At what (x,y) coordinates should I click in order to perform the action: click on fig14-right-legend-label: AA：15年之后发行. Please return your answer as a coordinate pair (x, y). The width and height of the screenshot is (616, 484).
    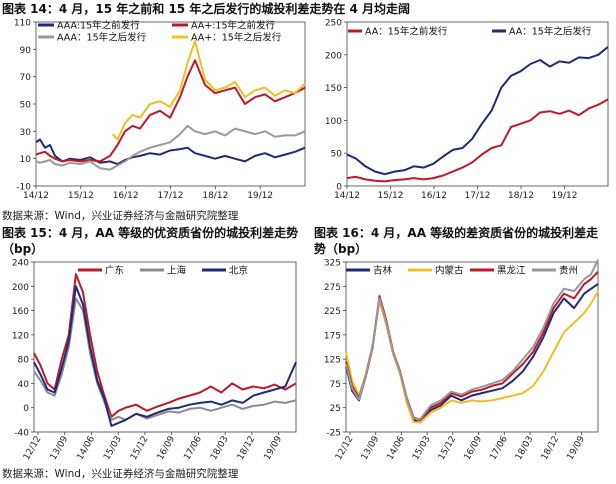
    Looking at the image, I should click on (550, 32).